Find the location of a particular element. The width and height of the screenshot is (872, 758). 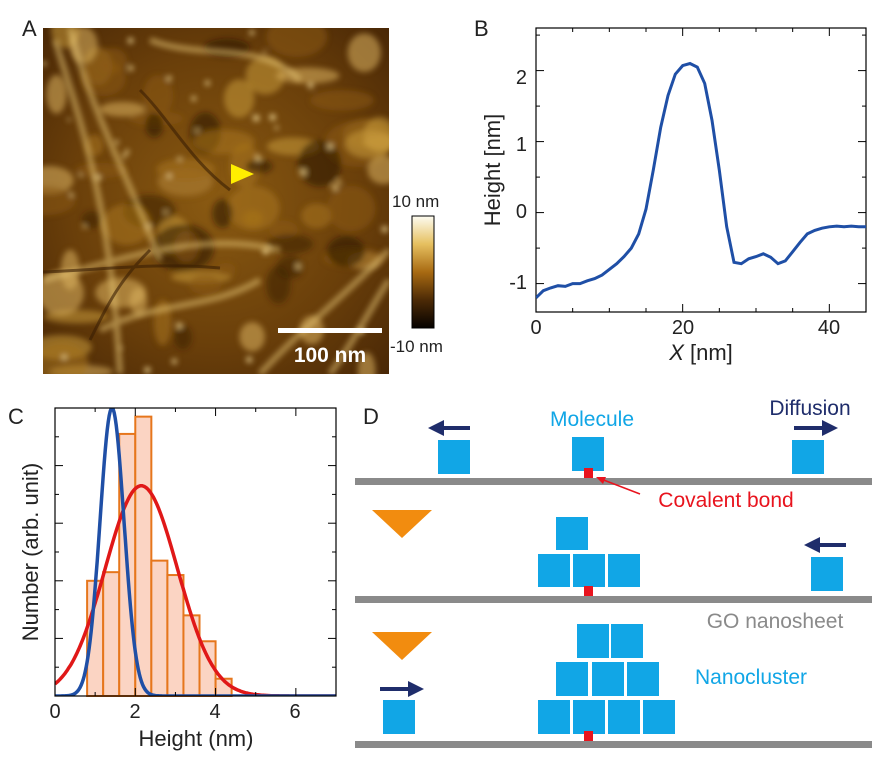

scalebar-label: 100 nm is located at coordinates (330, 355).